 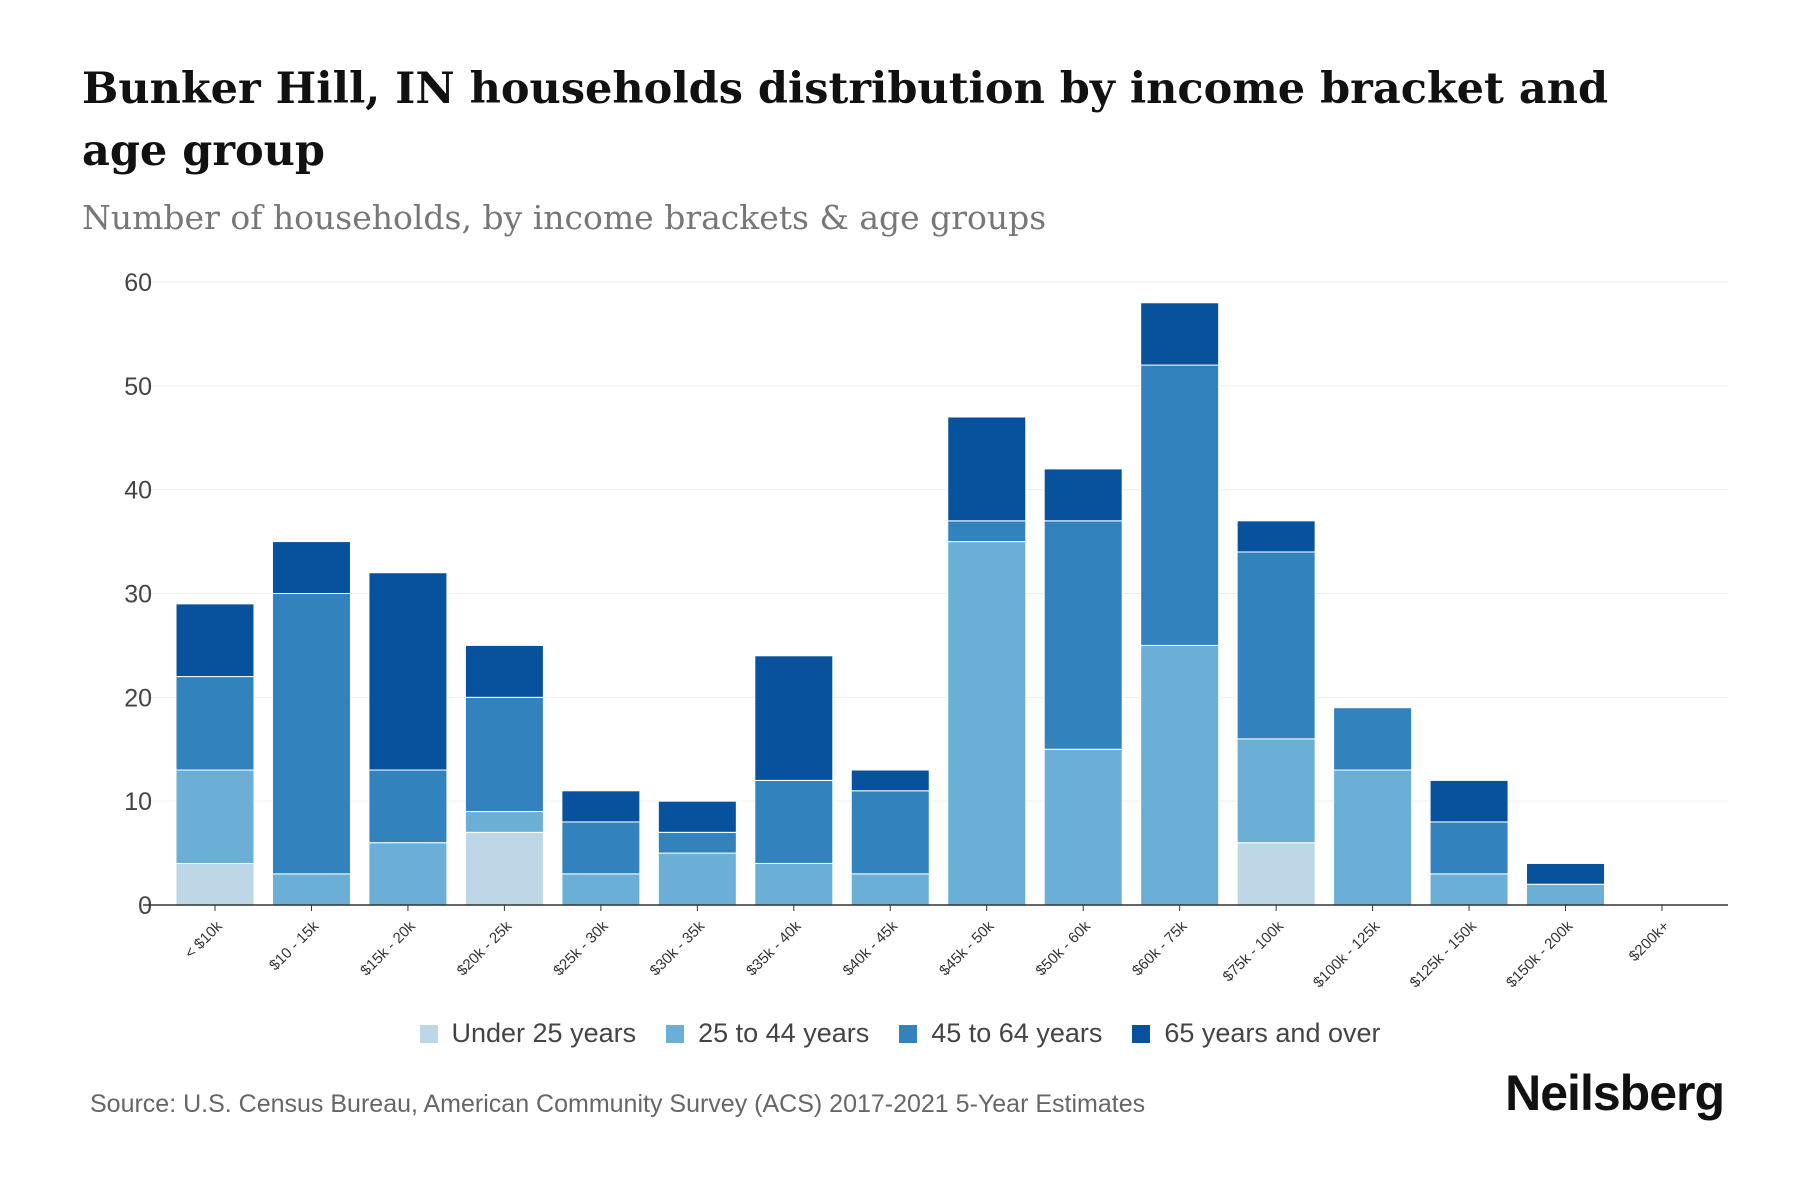 I want to click on x-tick-label: $60k - 75k, so click(x=1160, y=948).